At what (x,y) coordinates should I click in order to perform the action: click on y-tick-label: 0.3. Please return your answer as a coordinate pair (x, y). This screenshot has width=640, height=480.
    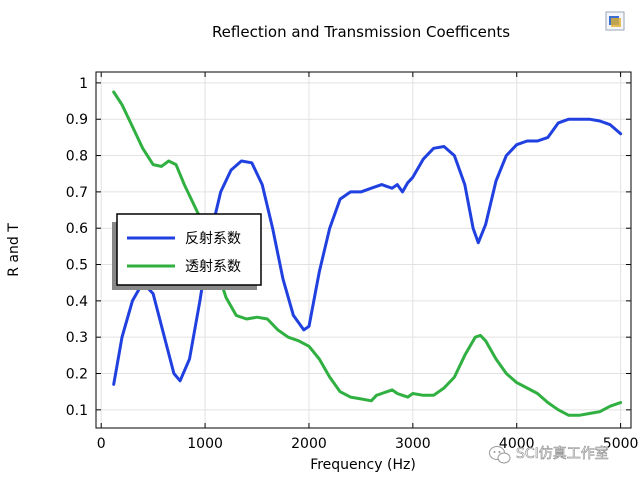
    Looking at the image, I should click on (77, 338).